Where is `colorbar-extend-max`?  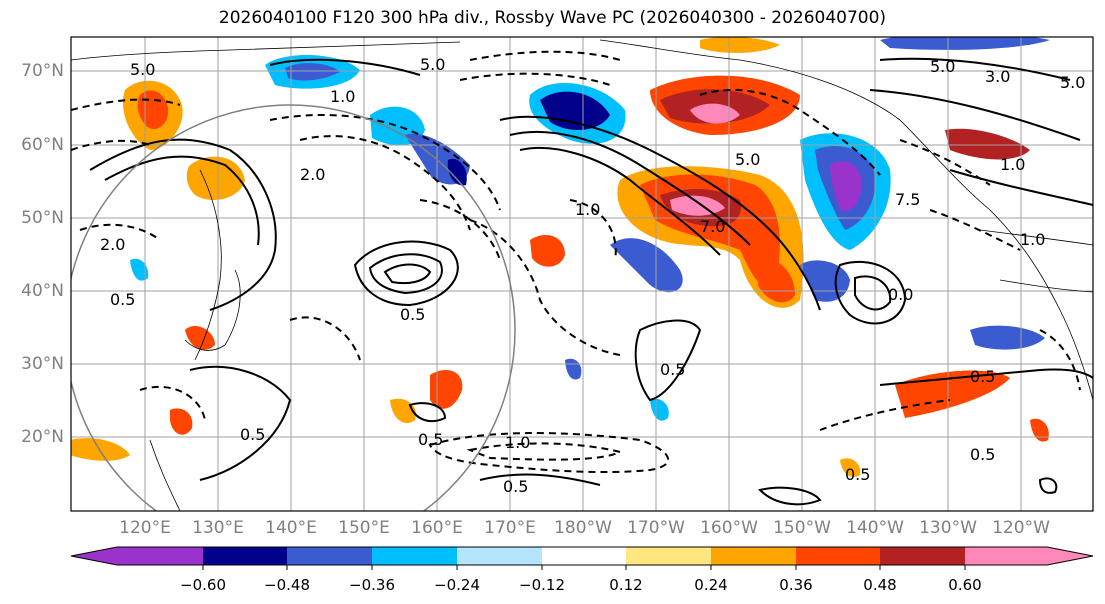 colorbar-extend-max is located at coordinates (1070, 556).